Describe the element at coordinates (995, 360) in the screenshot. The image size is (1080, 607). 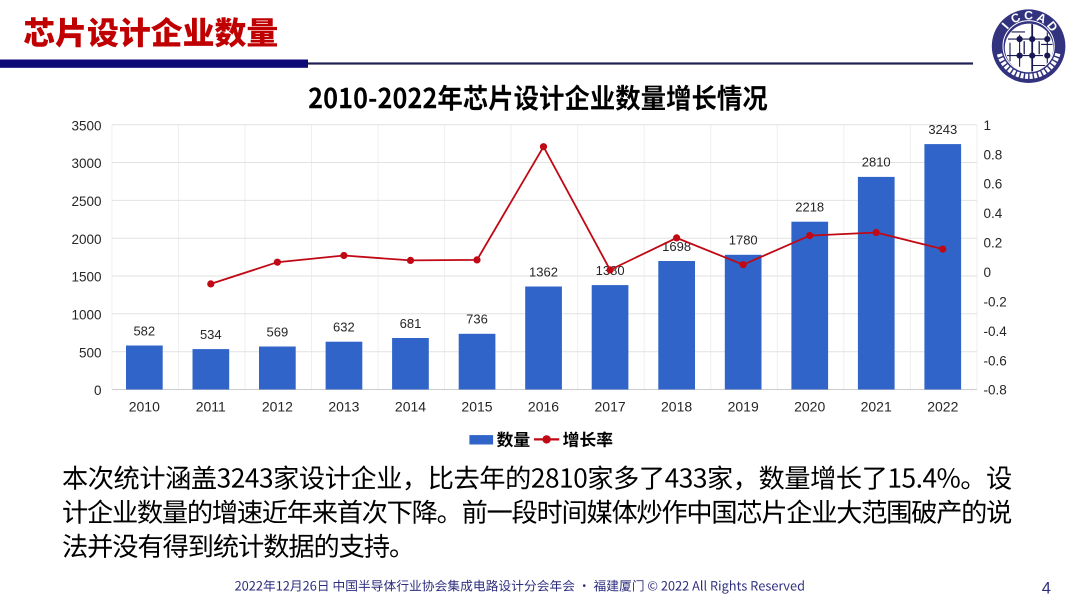
I see `svg-text: -0.6` at that location.